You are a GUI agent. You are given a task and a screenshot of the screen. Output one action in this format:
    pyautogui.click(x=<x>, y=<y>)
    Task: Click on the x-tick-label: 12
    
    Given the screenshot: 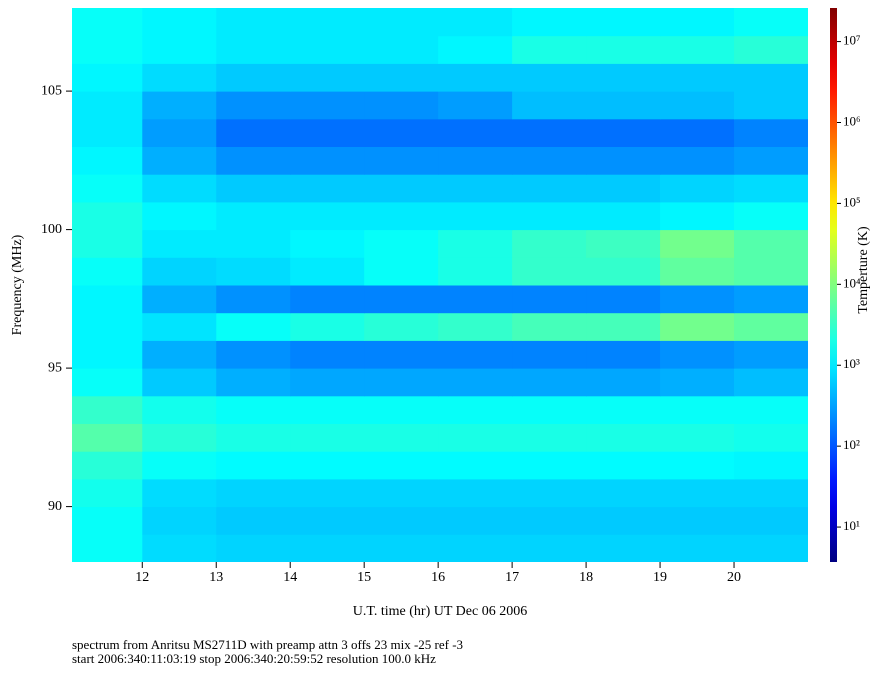 What is the action you would take?
    pyautogui.click(x=142, y=577)
    